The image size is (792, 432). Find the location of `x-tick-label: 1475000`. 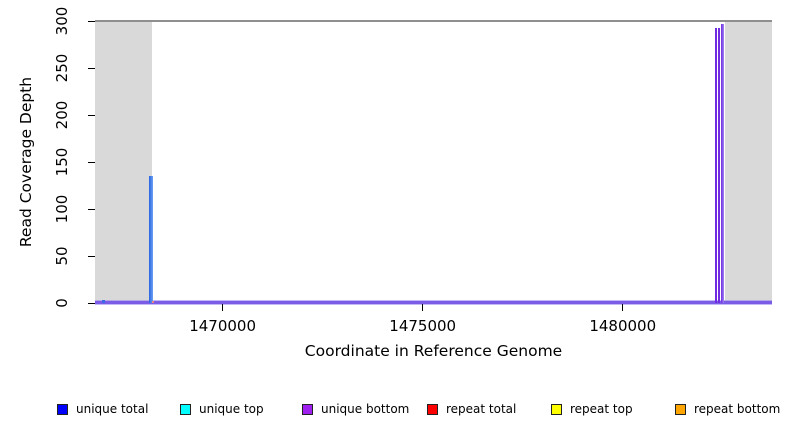

x-tick-label: 1475000 is located at coordinates (423, 326).